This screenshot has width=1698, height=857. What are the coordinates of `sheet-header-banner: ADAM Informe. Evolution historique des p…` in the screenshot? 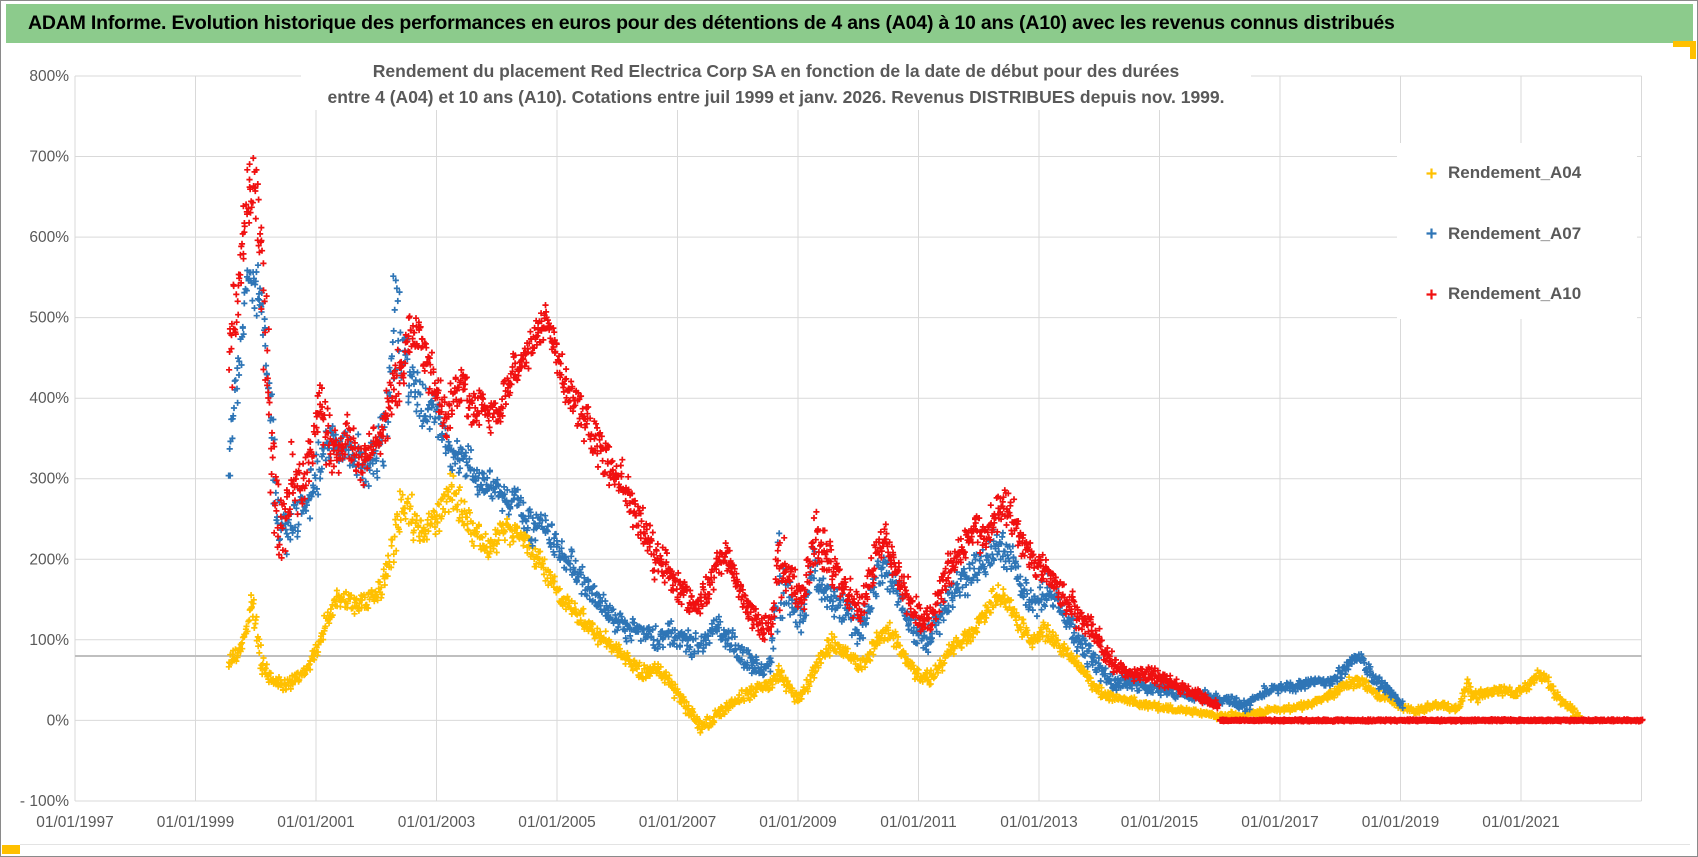 It's located at (849, 23).